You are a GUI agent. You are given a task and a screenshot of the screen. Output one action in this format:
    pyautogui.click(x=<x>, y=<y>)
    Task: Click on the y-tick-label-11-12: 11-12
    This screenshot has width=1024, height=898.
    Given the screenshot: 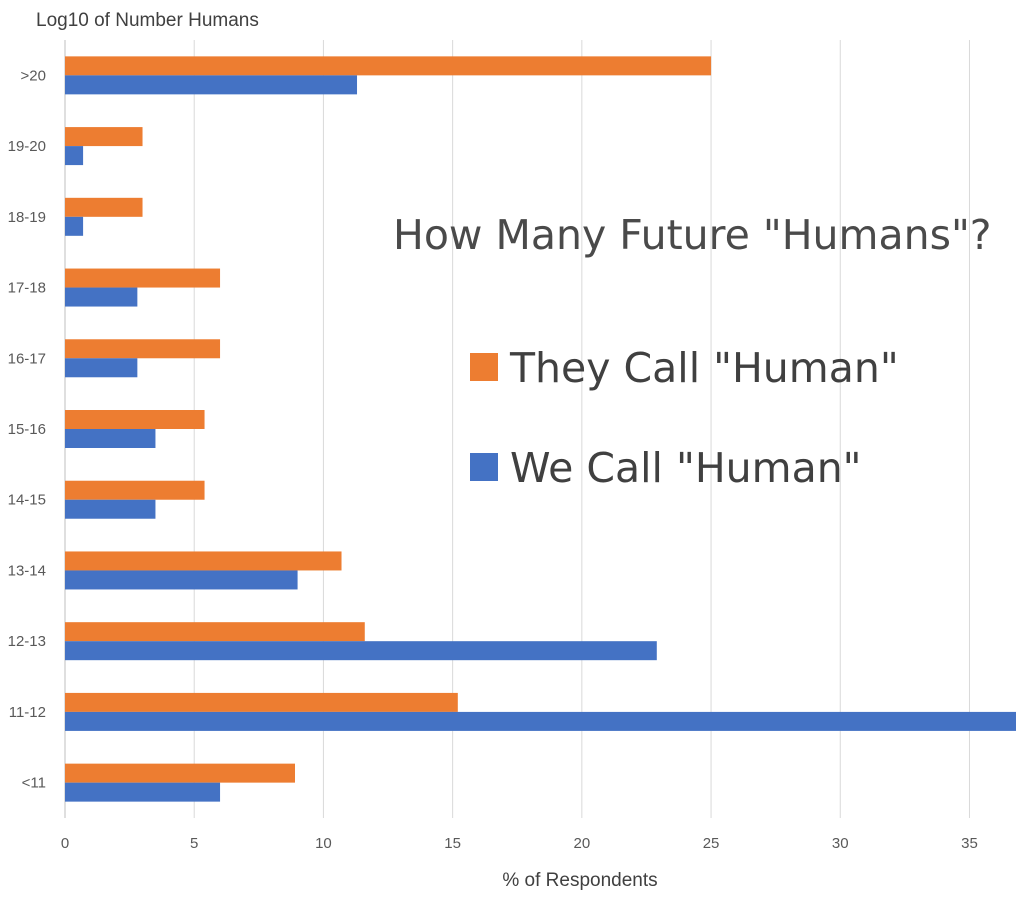 What is the action you would take?
    pyautogui.click(x=27, y=712)
    